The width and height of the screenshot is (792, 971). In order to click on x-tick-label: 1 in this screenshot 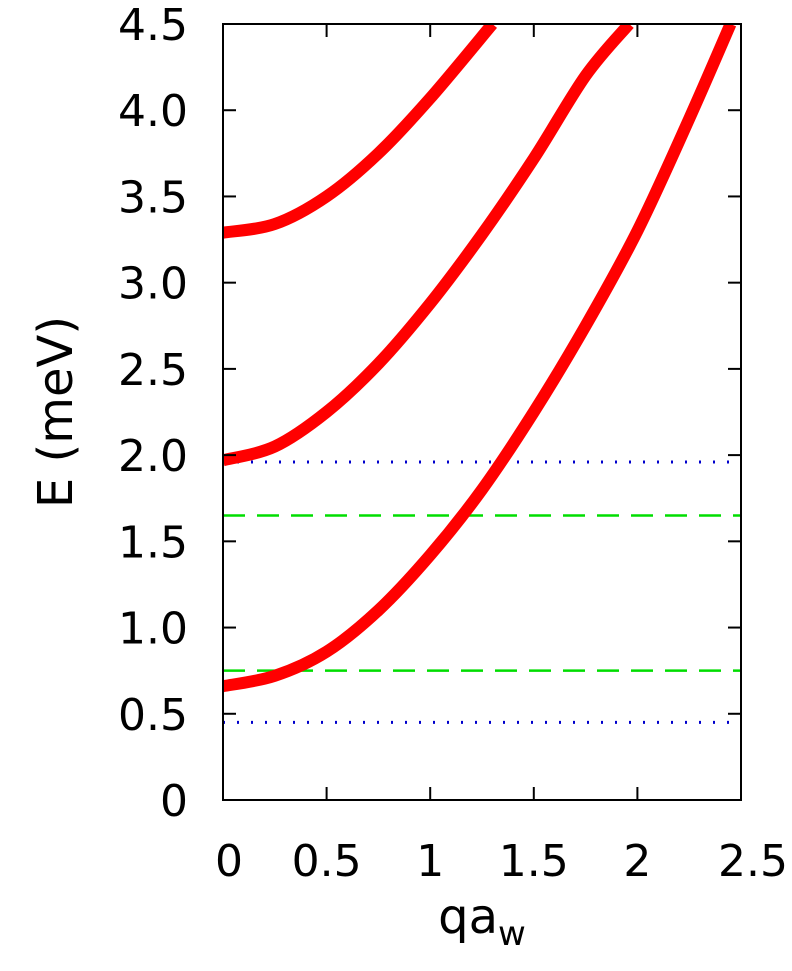, I will do `click(430, 861)`.